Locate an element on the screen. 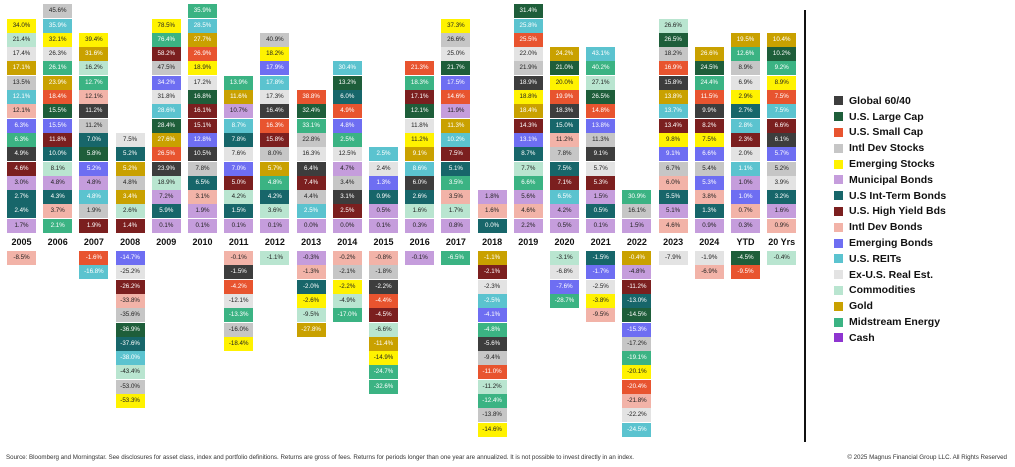 The width and height of the screenshot is (1015, 467). return-cell: -1.3% is located at coordinates (311, 272).